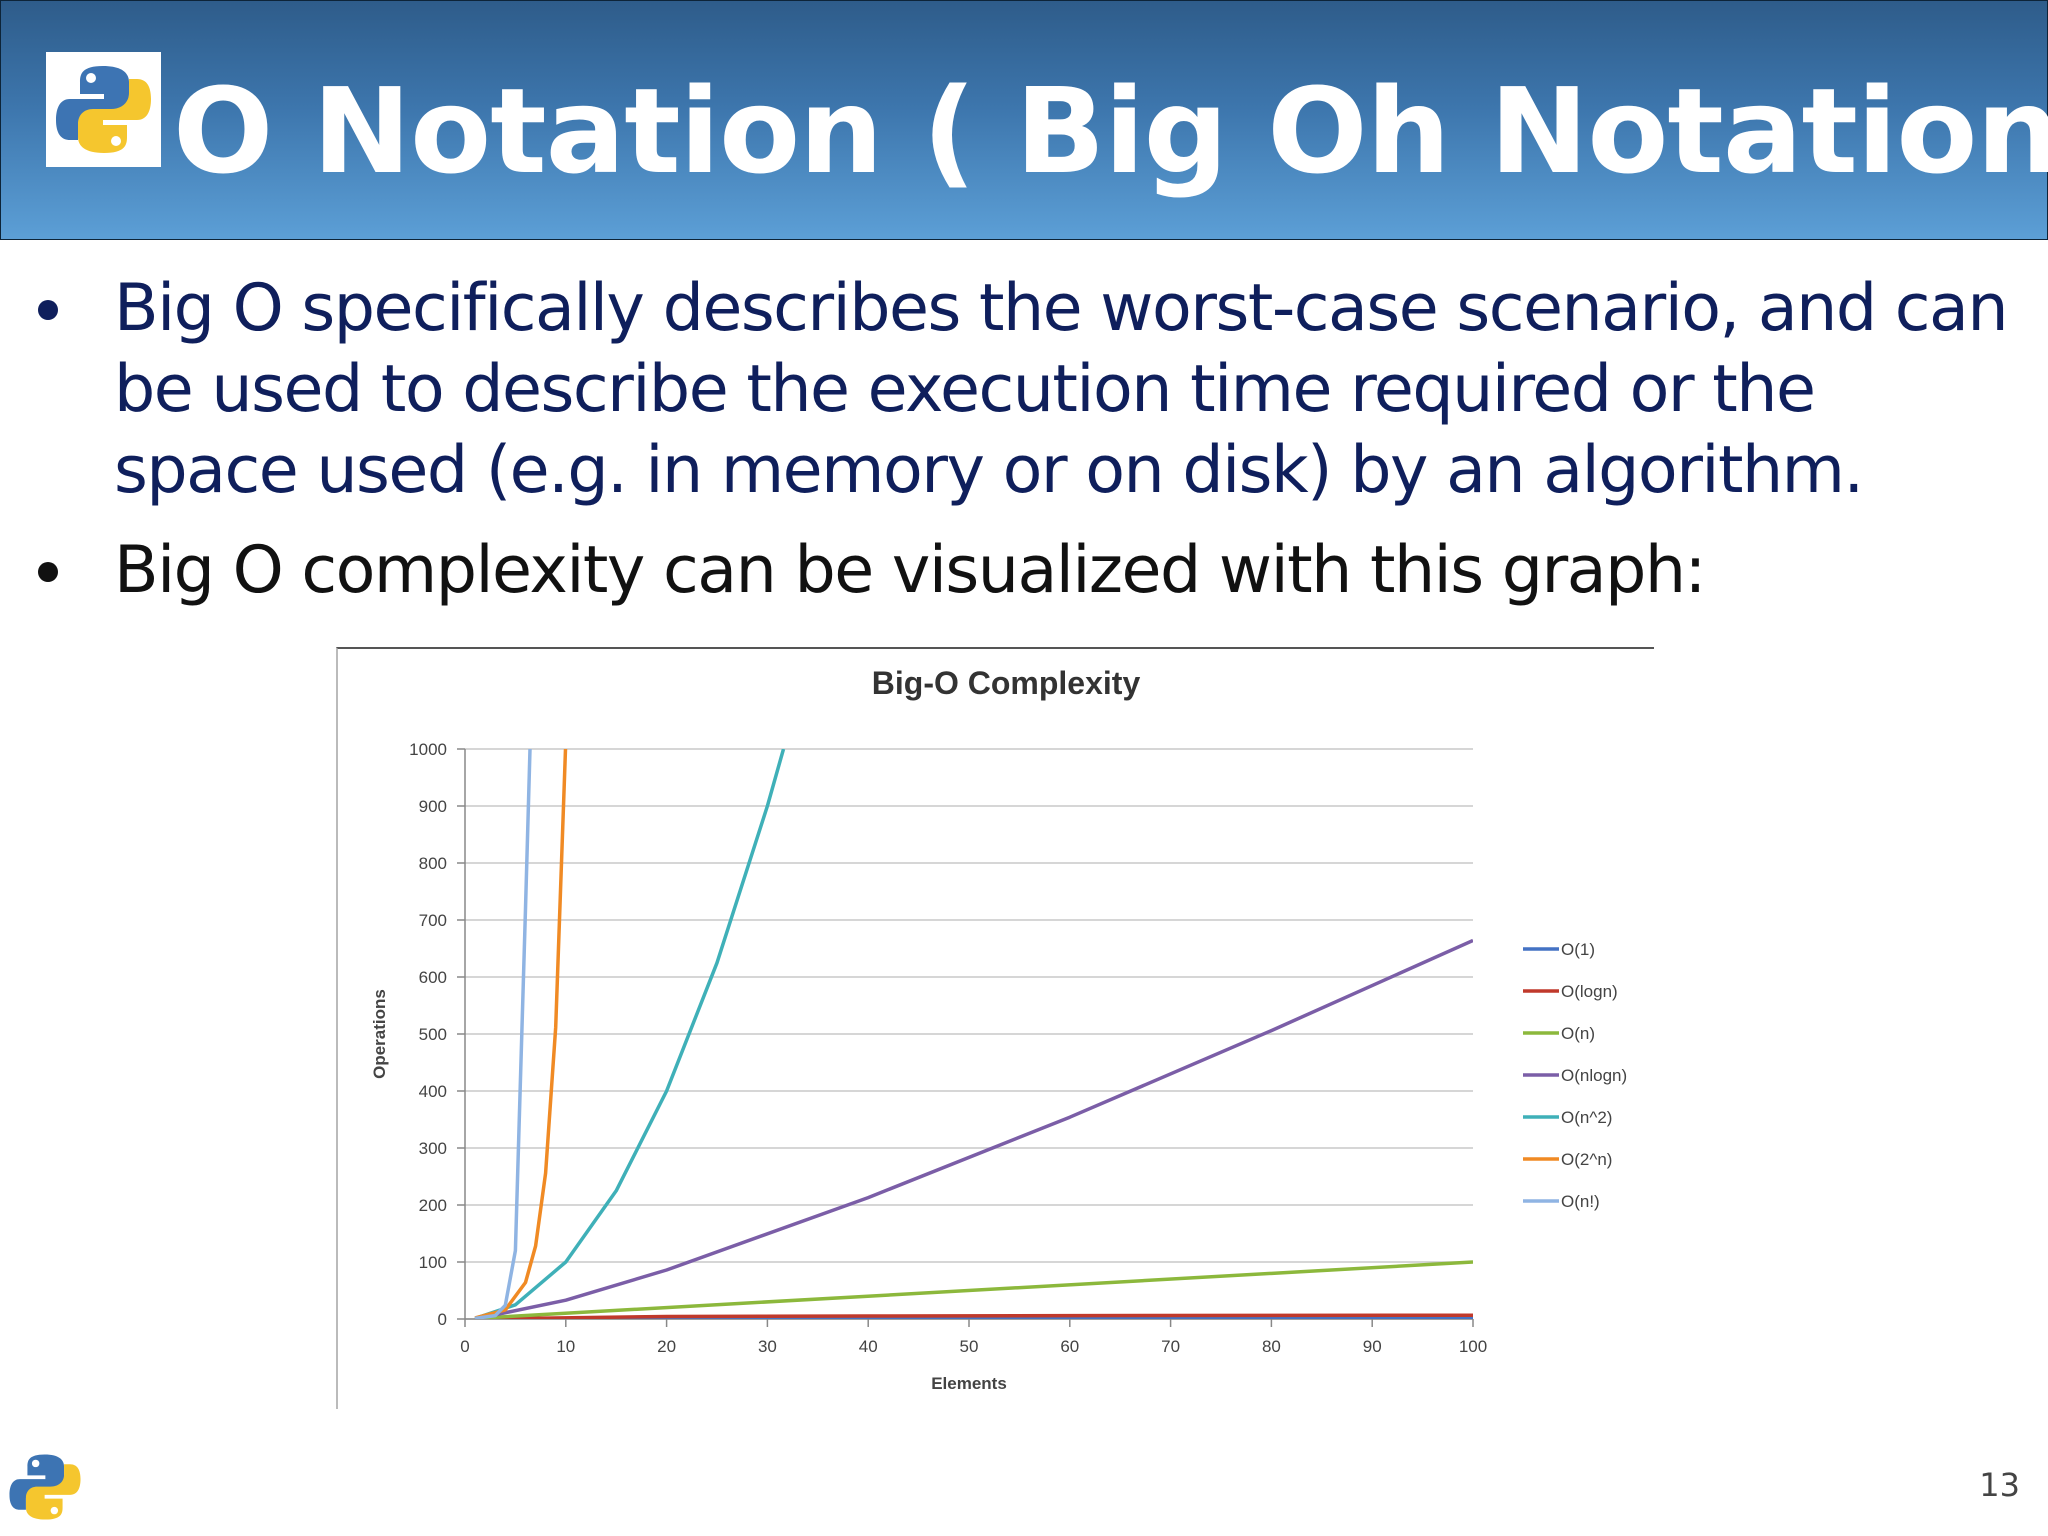  Describe the element at coordinates (1006, 683) in the screenshot. I see `chart-title: Big-O Complexity` at that location.